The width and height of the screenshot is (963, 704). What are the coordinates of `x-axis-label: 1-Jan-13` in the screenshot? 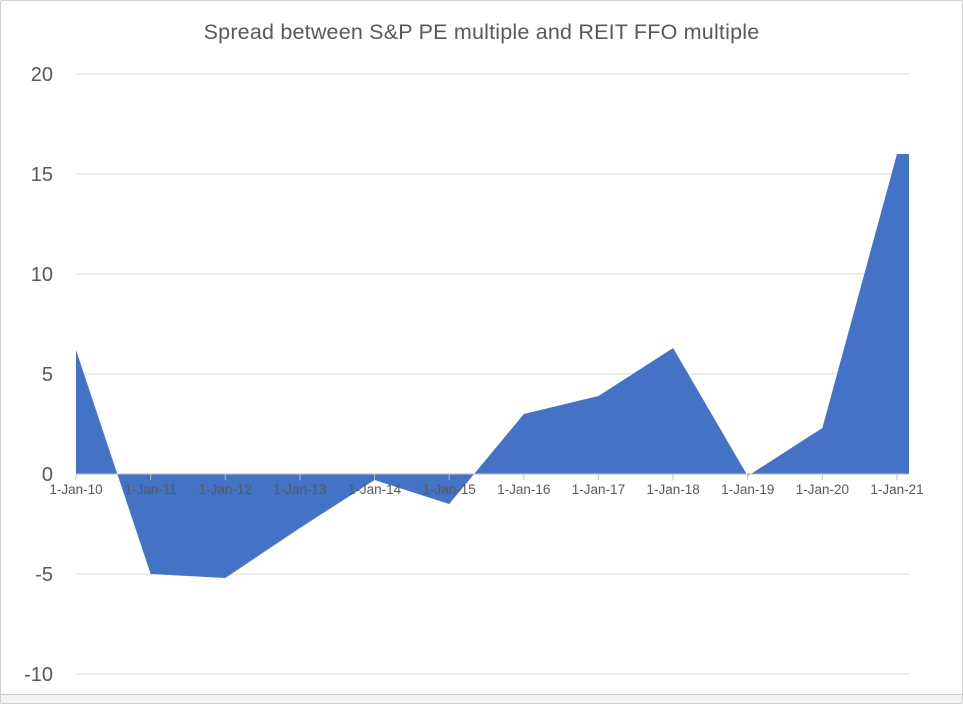 It's located at (299, 489).